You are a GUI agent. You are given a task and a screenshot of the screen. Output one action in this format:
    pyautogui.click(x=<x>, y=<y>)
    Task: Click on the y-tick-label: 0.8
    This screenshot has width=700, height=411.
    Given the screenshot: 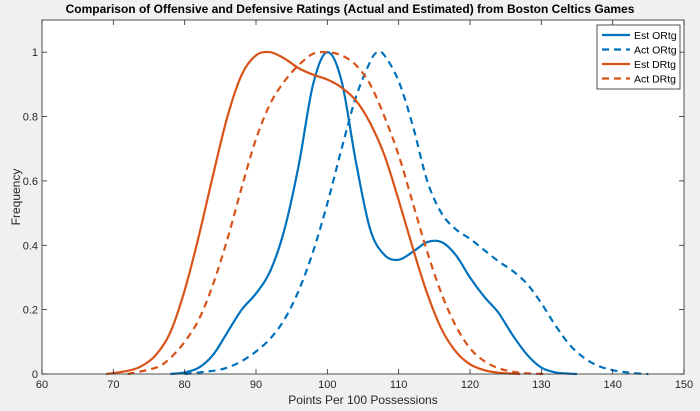 What is the action you would take?
    pyautogui.click(x=30, y=118)
    